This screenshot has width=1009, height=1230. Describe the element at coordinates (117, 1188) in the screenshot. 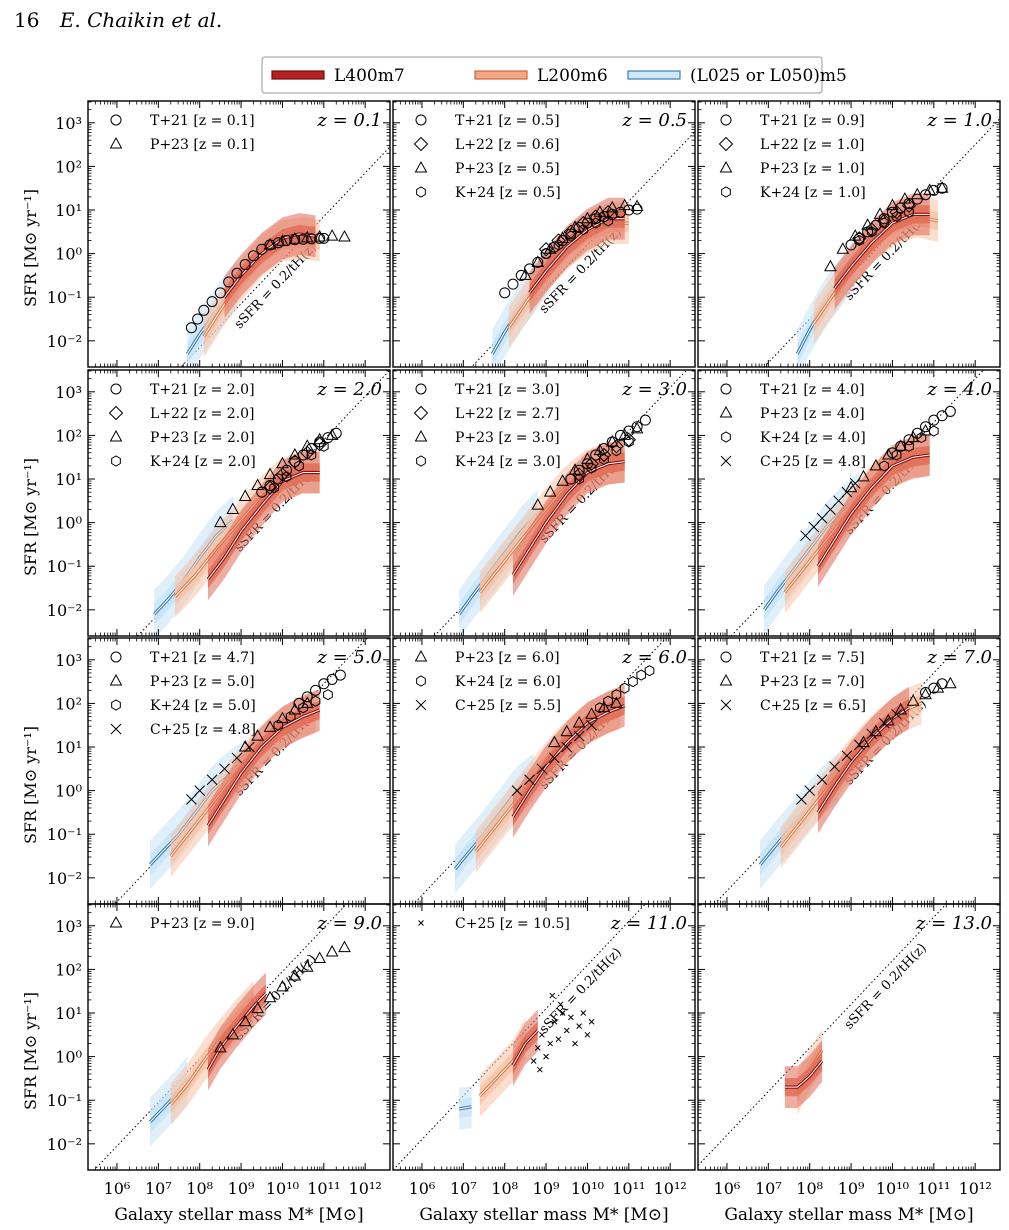

I see `x-tick-label: 10⁶` at that location.